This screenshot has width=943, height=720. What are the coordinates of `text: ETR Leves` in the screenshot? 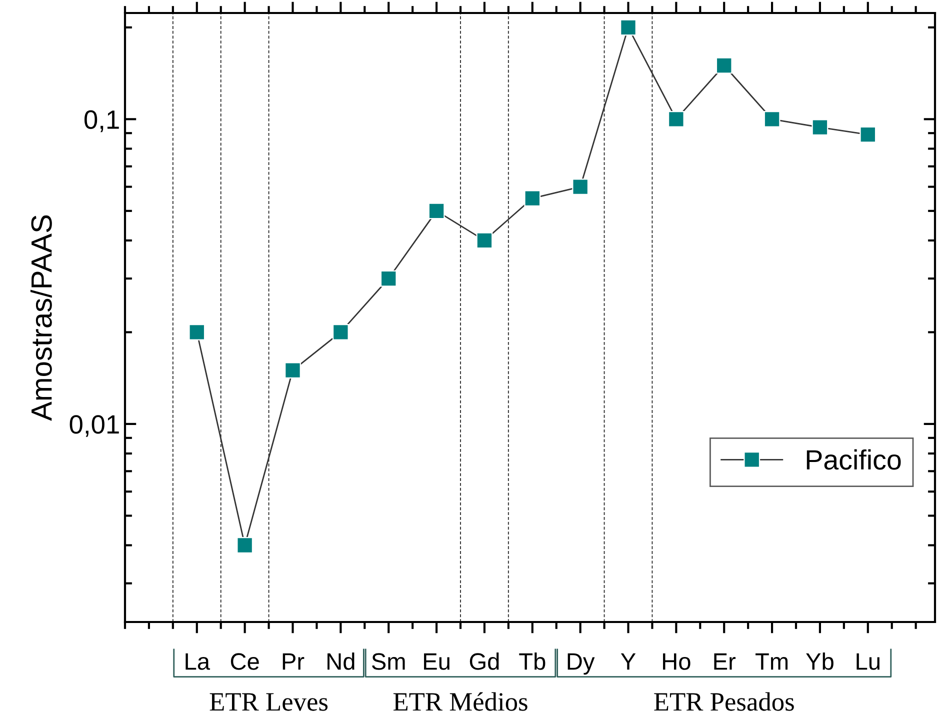 It's located at (269, 702).